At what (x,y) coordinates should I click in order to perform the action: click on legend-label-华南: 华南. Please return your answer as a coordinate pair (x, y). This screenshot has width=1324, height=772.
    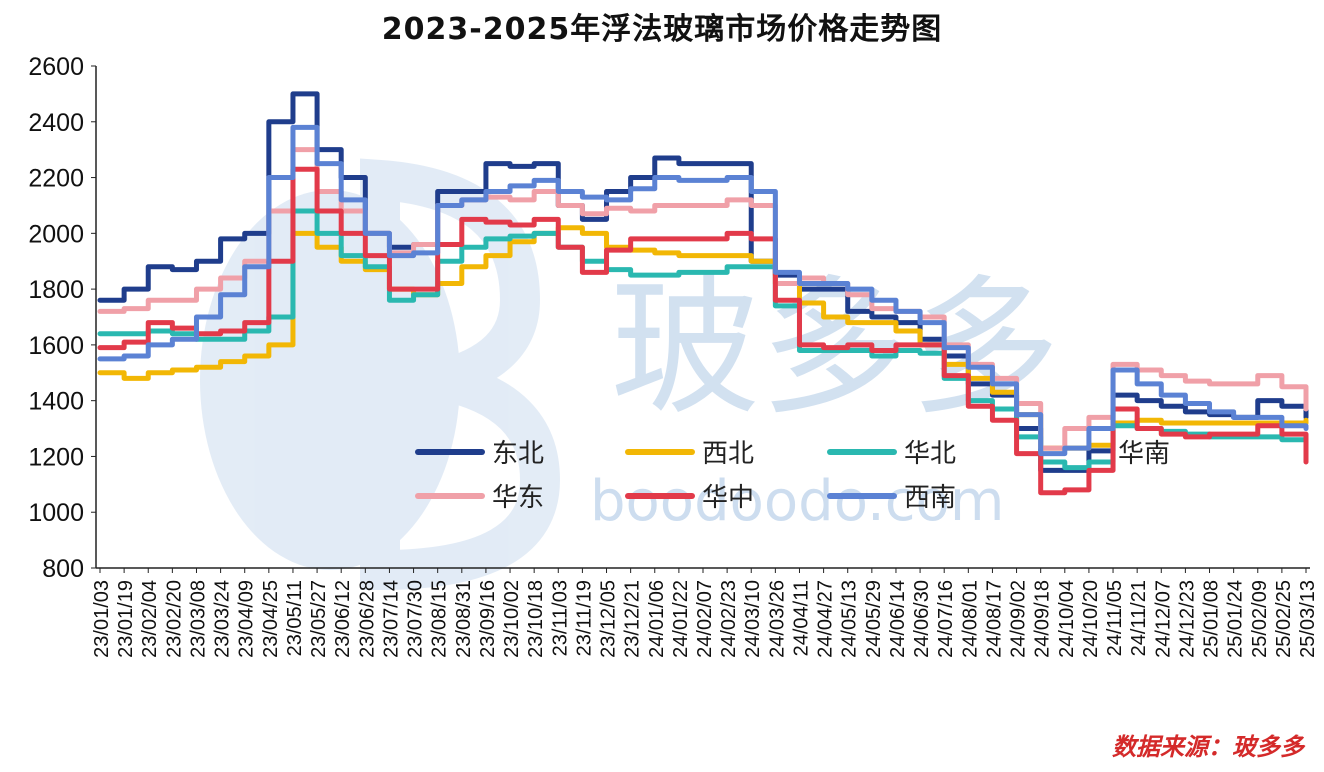
    Looking at the image, I should click on (1144, 454).